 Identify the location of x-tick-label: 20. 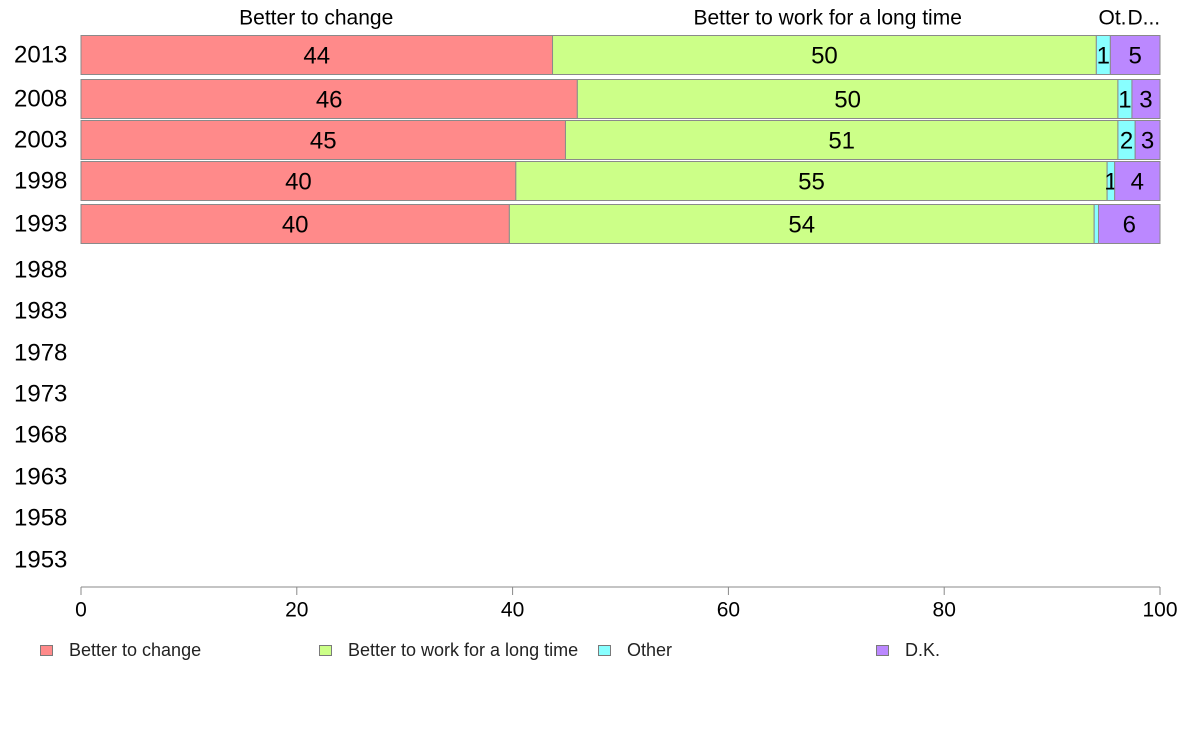
(296, 610).